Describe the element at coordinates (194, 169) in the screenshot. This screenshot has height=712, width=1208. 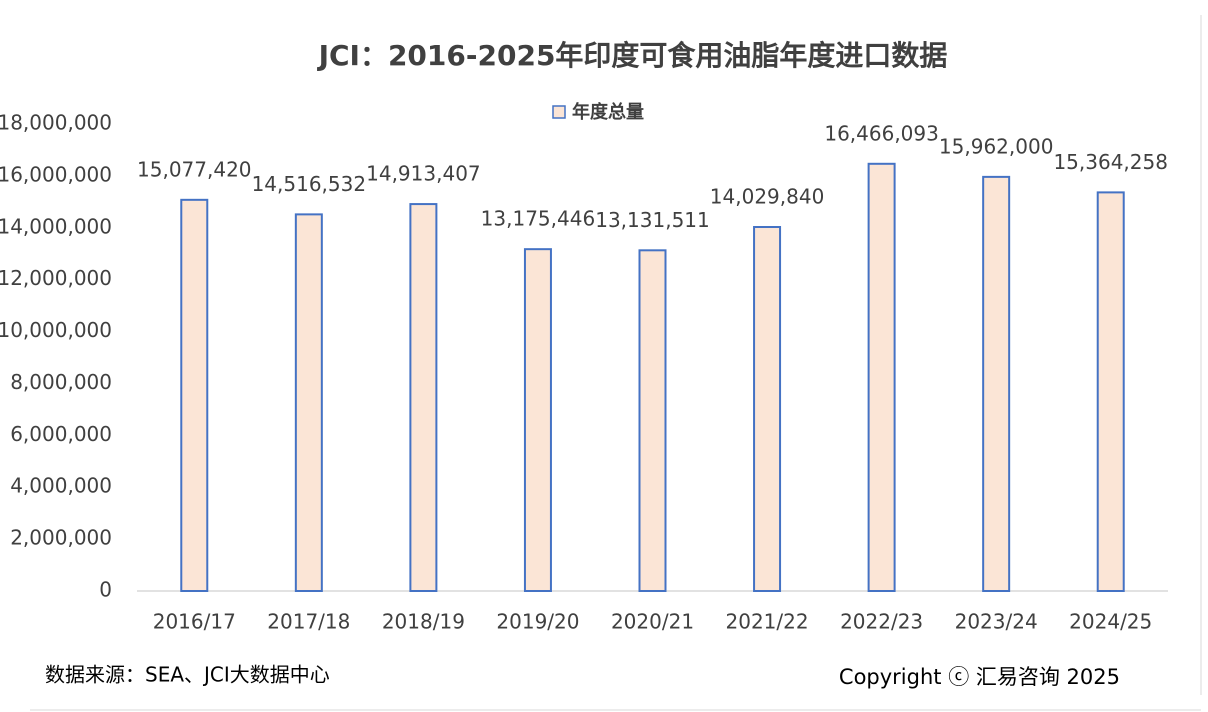
I see `value-label: 15,077,420` at that location.